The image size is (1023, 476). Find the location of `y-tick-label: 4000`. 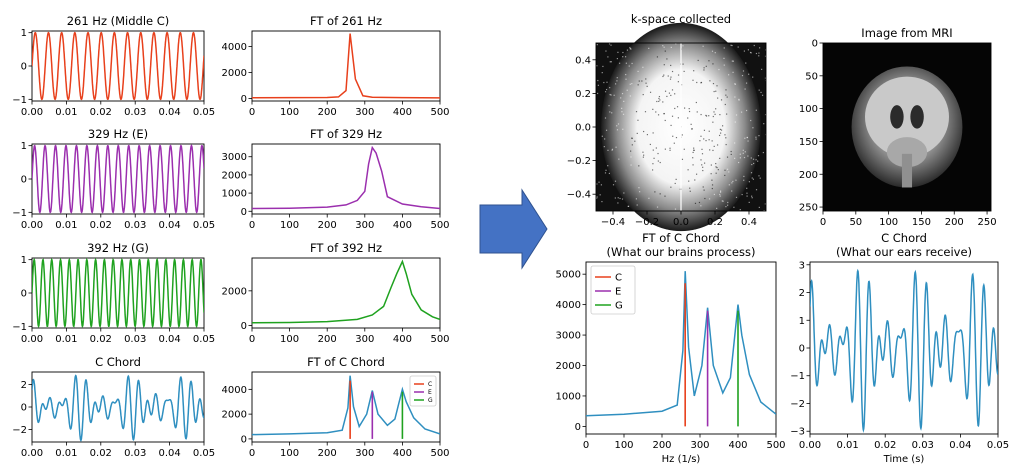

y-tick-label: 4000 is located at coordinates (568, 305).